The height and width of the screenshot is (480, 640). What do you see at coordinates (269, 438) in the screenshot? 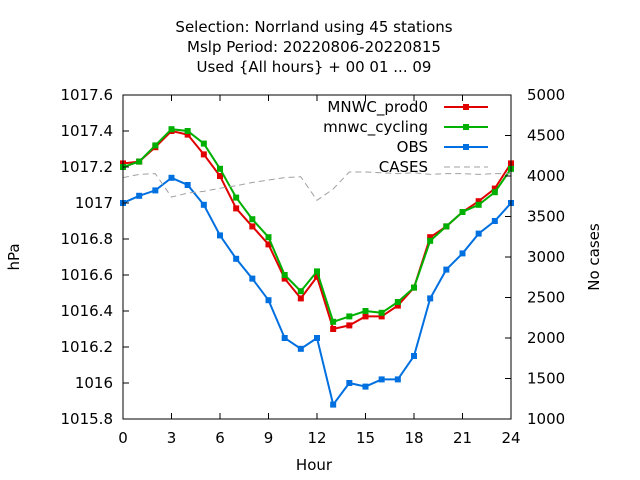
I see `x-tick-label: 9` at bounding box center [269, 438].